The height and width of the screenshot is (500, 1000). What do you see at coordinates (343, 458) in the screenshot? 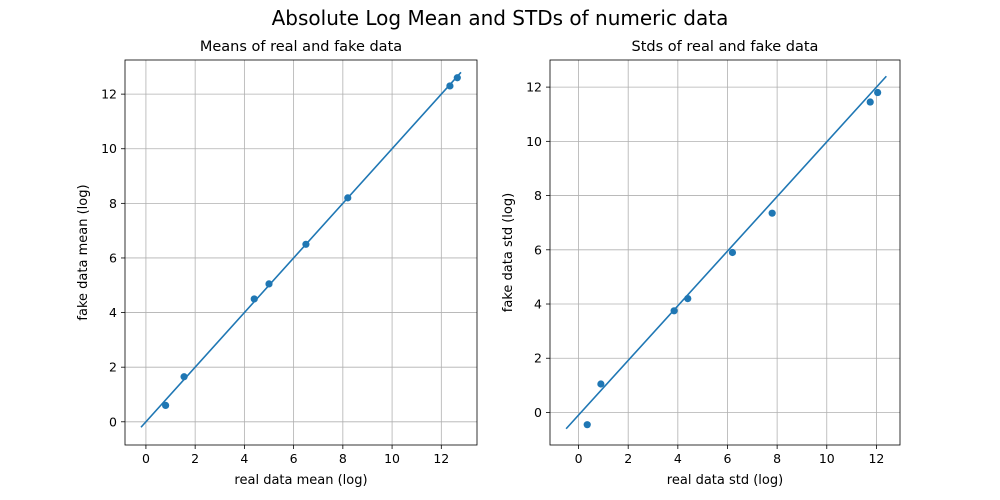
I see `means-x-tick-label: 8` at bounding box center [343, 458].